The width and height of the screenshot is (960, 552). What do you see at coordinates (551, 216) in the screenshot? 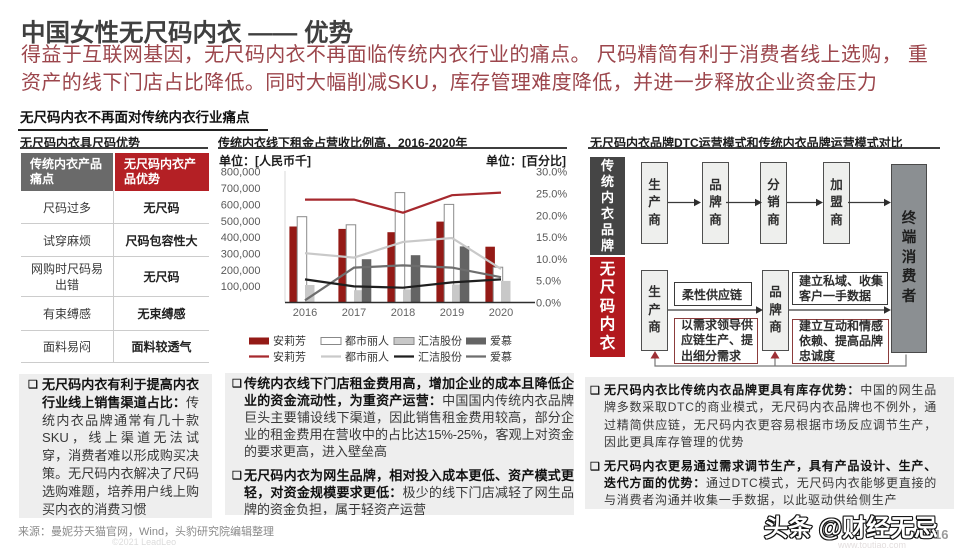
I see `svg-text: 20.0%` at bounding box center [551, 216].